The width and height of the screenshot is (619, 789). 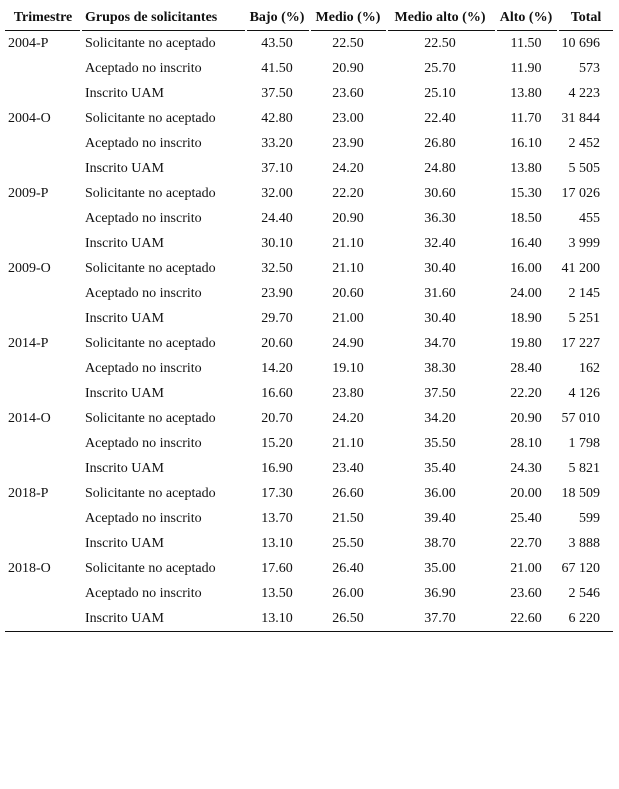 I want to click on cell-value: 30.60, so click(x=440, y=193).